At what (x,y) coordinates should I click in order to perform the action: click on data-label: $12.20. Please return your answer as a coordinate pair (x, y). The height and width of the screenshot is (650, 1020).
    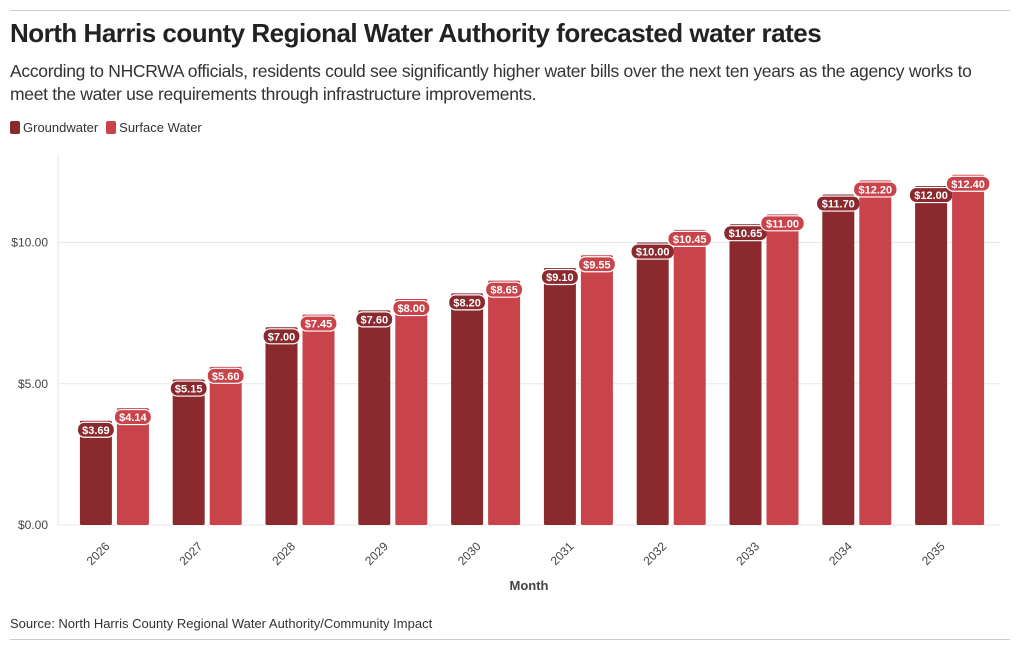
    Looking at the image, I should click on (875, 190).